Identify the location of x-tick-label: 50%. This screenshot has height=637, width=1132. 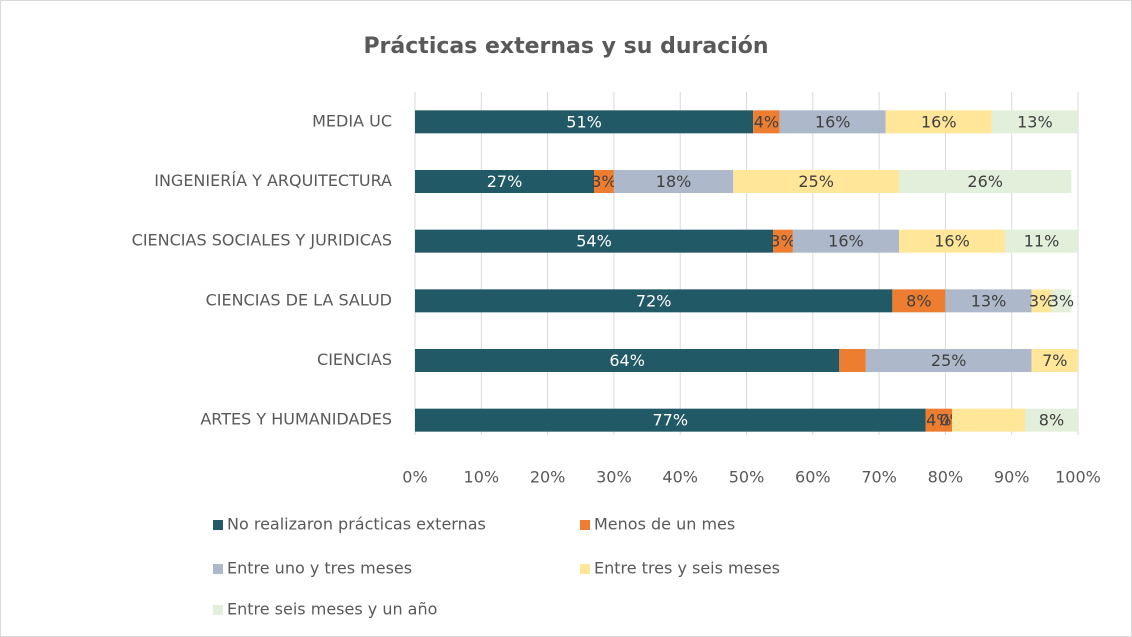
(747, 477).